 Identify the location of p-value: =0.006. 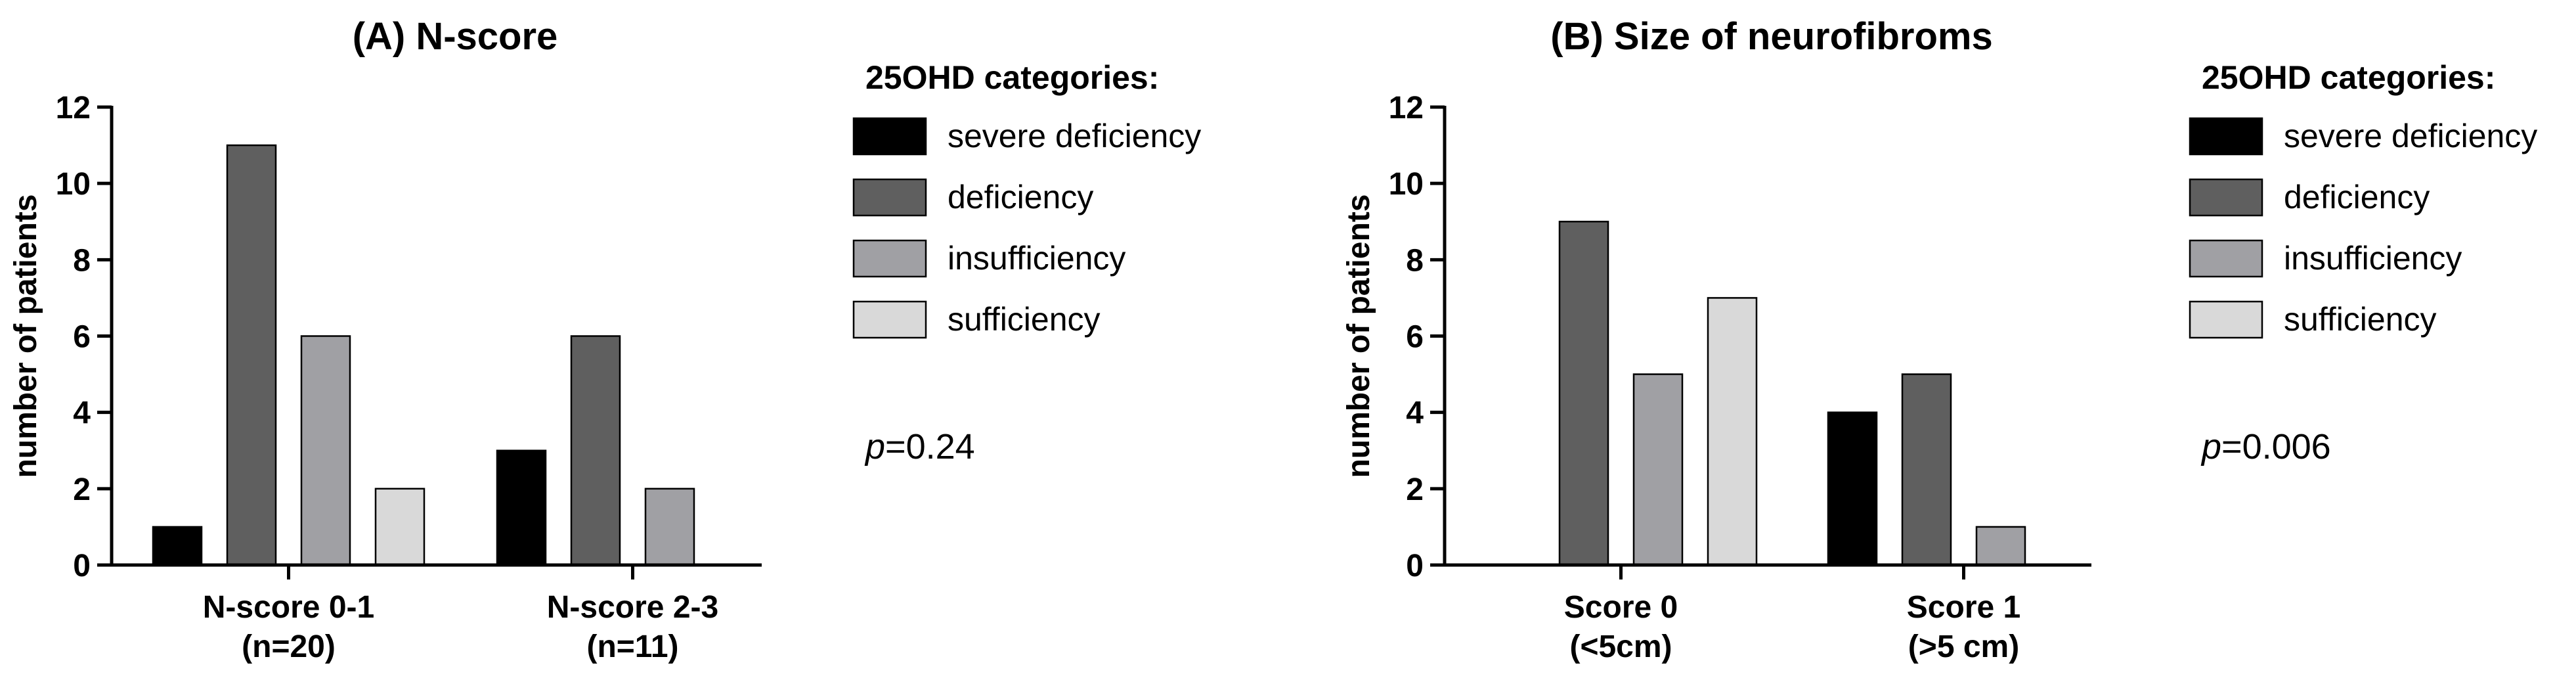
(2276, 446).